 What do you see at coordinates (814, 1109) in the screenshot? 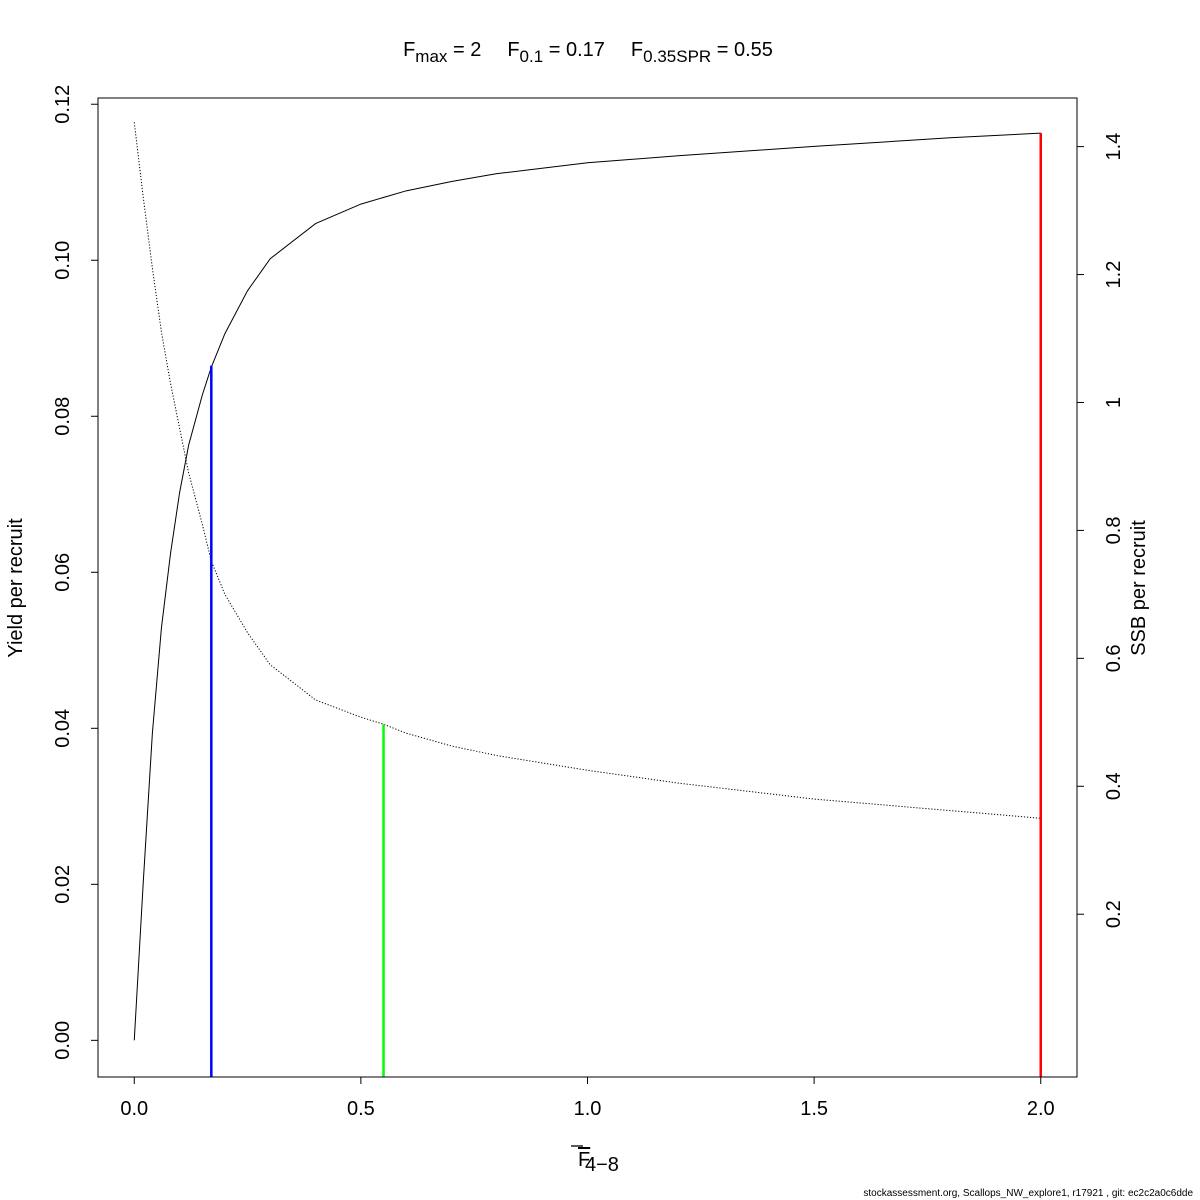
I see `x-tick-label: 1.5` at bounding box center [814, 1109].